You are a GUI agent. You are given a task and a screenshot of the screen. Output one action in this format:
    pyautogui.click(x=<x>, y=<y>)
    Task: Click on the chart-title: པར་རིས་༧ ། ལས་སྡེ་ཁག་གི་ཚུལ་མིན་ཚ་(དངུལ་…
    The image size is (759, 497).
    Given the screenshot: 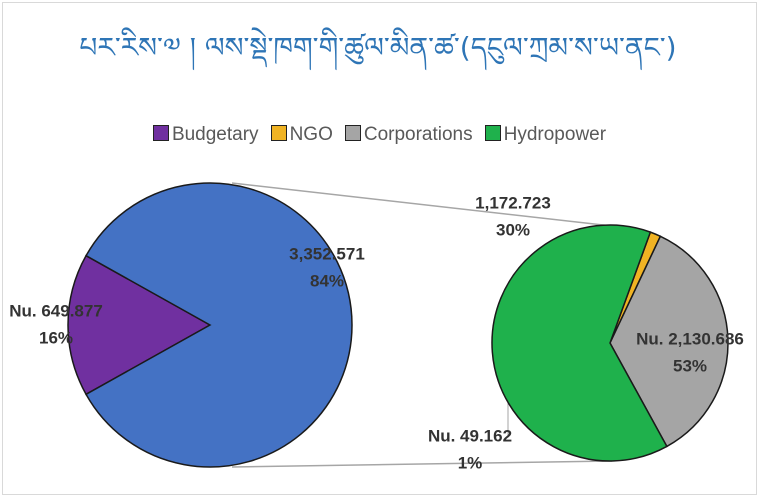 What is the action you would take?
    pyautogui.click(x=378, y=47)
    